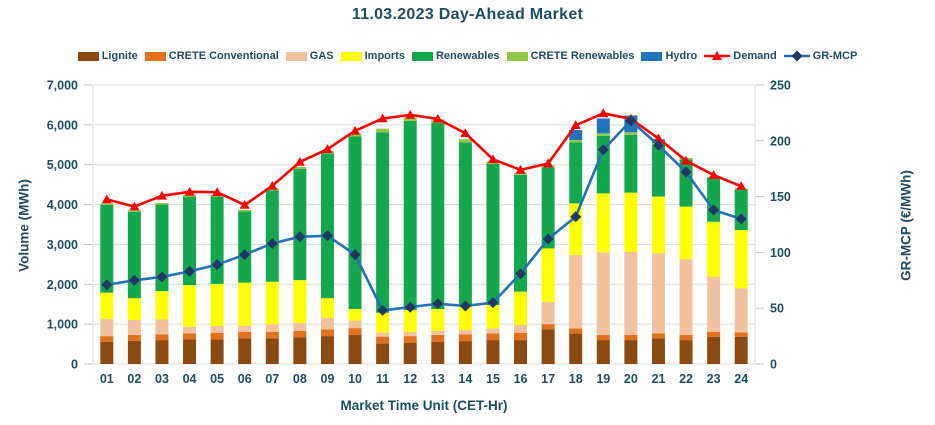  I want to click on legend-item: GAS, so click(309, 56).